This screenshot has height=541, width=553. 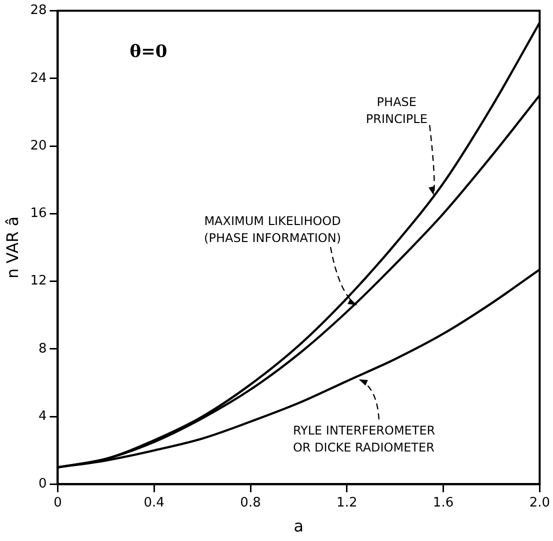 I want to click on annotation: RYLE INTERFEROMETER OR DICKE RADIOMETER, so click(x=364, y=439).